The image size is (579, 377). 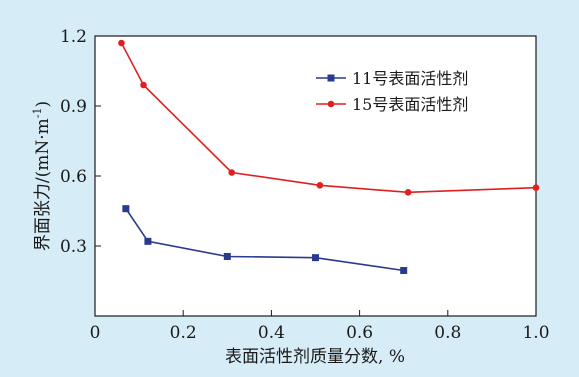 I want to click on legend-label: 15号表面活性剂, so click(x=410, y=104).